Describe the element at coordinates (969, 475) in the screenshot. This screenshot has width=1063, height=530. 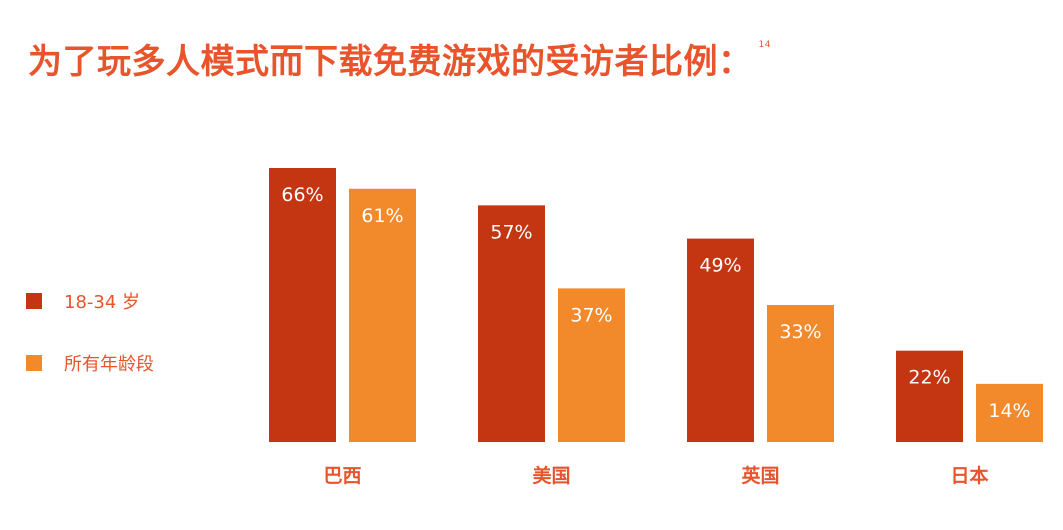
I see `category-label-4: 日本` at that location.